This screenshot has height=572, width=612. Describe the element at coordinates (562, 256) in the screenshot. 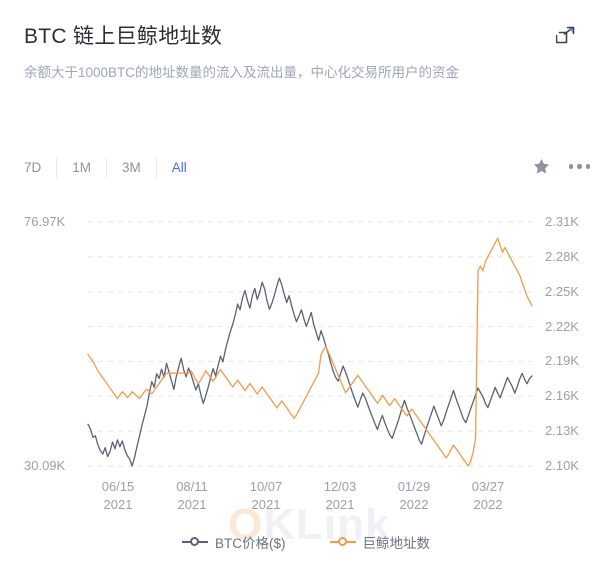

I see `y-axis-right-tick: 2.28K` at that location.